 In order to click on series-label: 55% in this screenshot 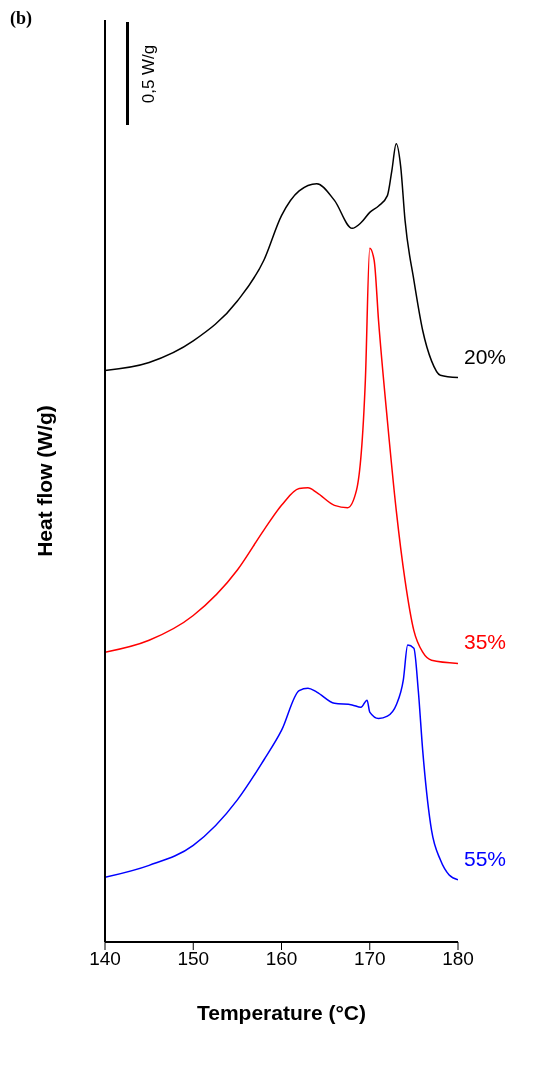, I will do `click(485, 858)`.